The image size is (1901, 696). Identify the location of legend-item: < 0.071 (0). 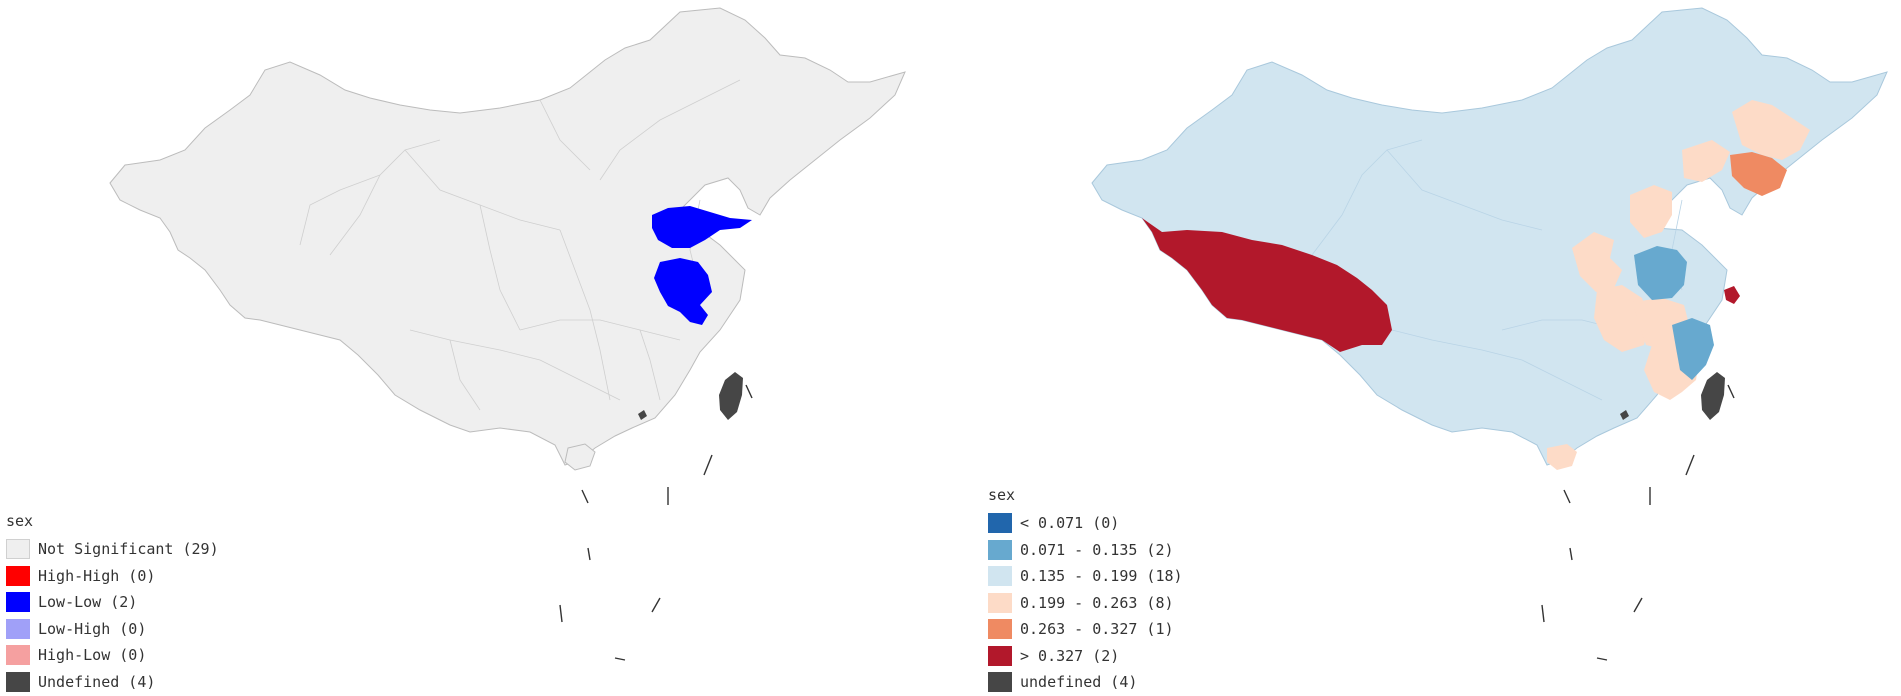
(1085, 523).